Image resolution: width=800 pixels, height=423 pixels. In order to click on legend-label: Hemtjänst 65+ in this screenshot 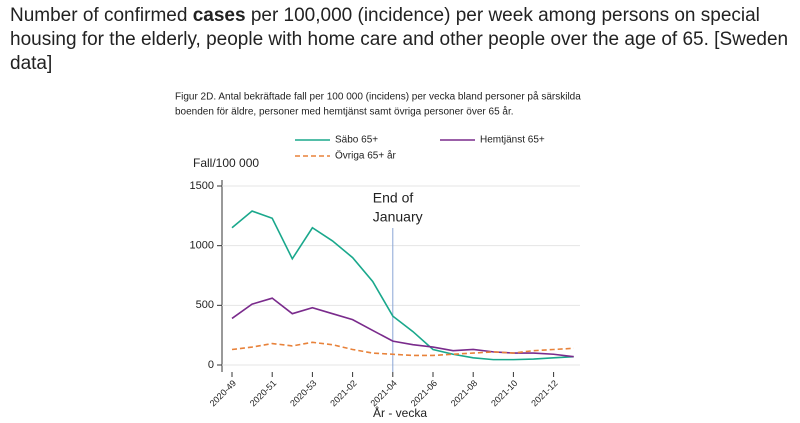, I will do `click(512, 140)`.